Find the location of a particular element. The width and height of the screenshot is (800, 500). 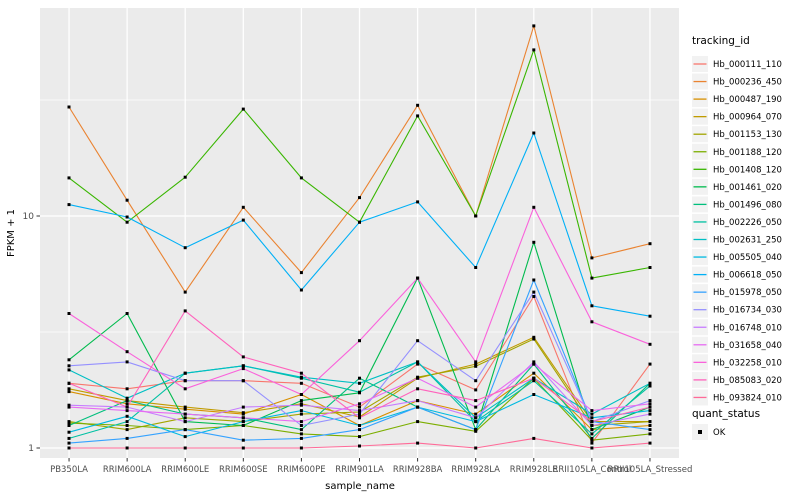

legend-entry-label: Hb_001188_120 is located at coordinates (747, 153).